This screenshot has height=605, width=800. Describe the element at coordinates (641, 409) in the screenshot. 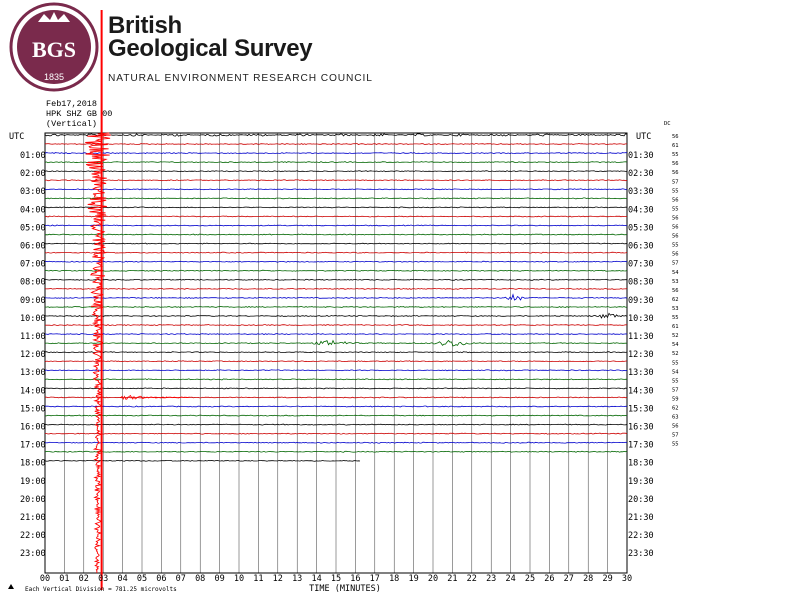

I see `right-hour-label: 15:30` at that location.